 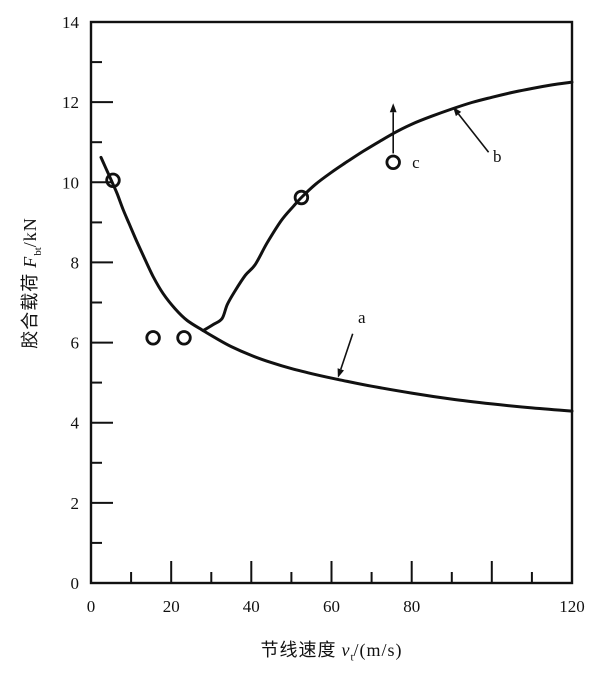 I want to click on annotation-arrow-a-line, so click(x=347, y=351).